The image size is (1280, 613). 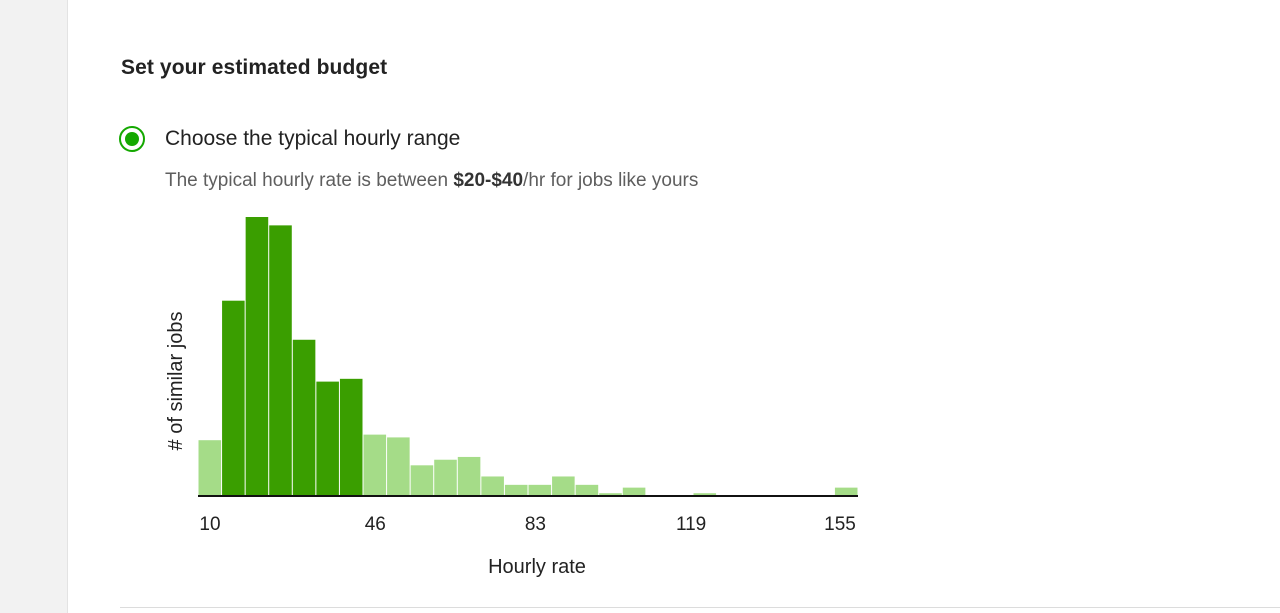 I want to click on hint-suffix: /hr for jobs like yours, so click(x=611, y=180).